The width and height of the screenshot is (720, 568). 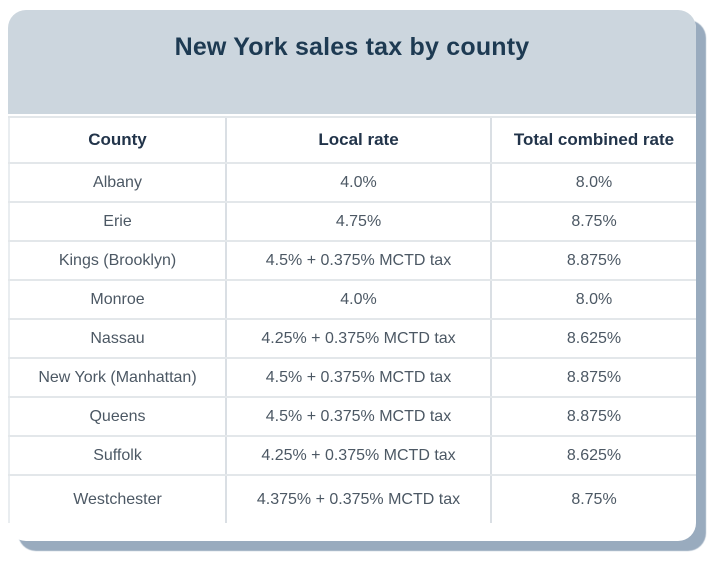 I want to click on cell-county: Albany, so click(x=117, y=183).